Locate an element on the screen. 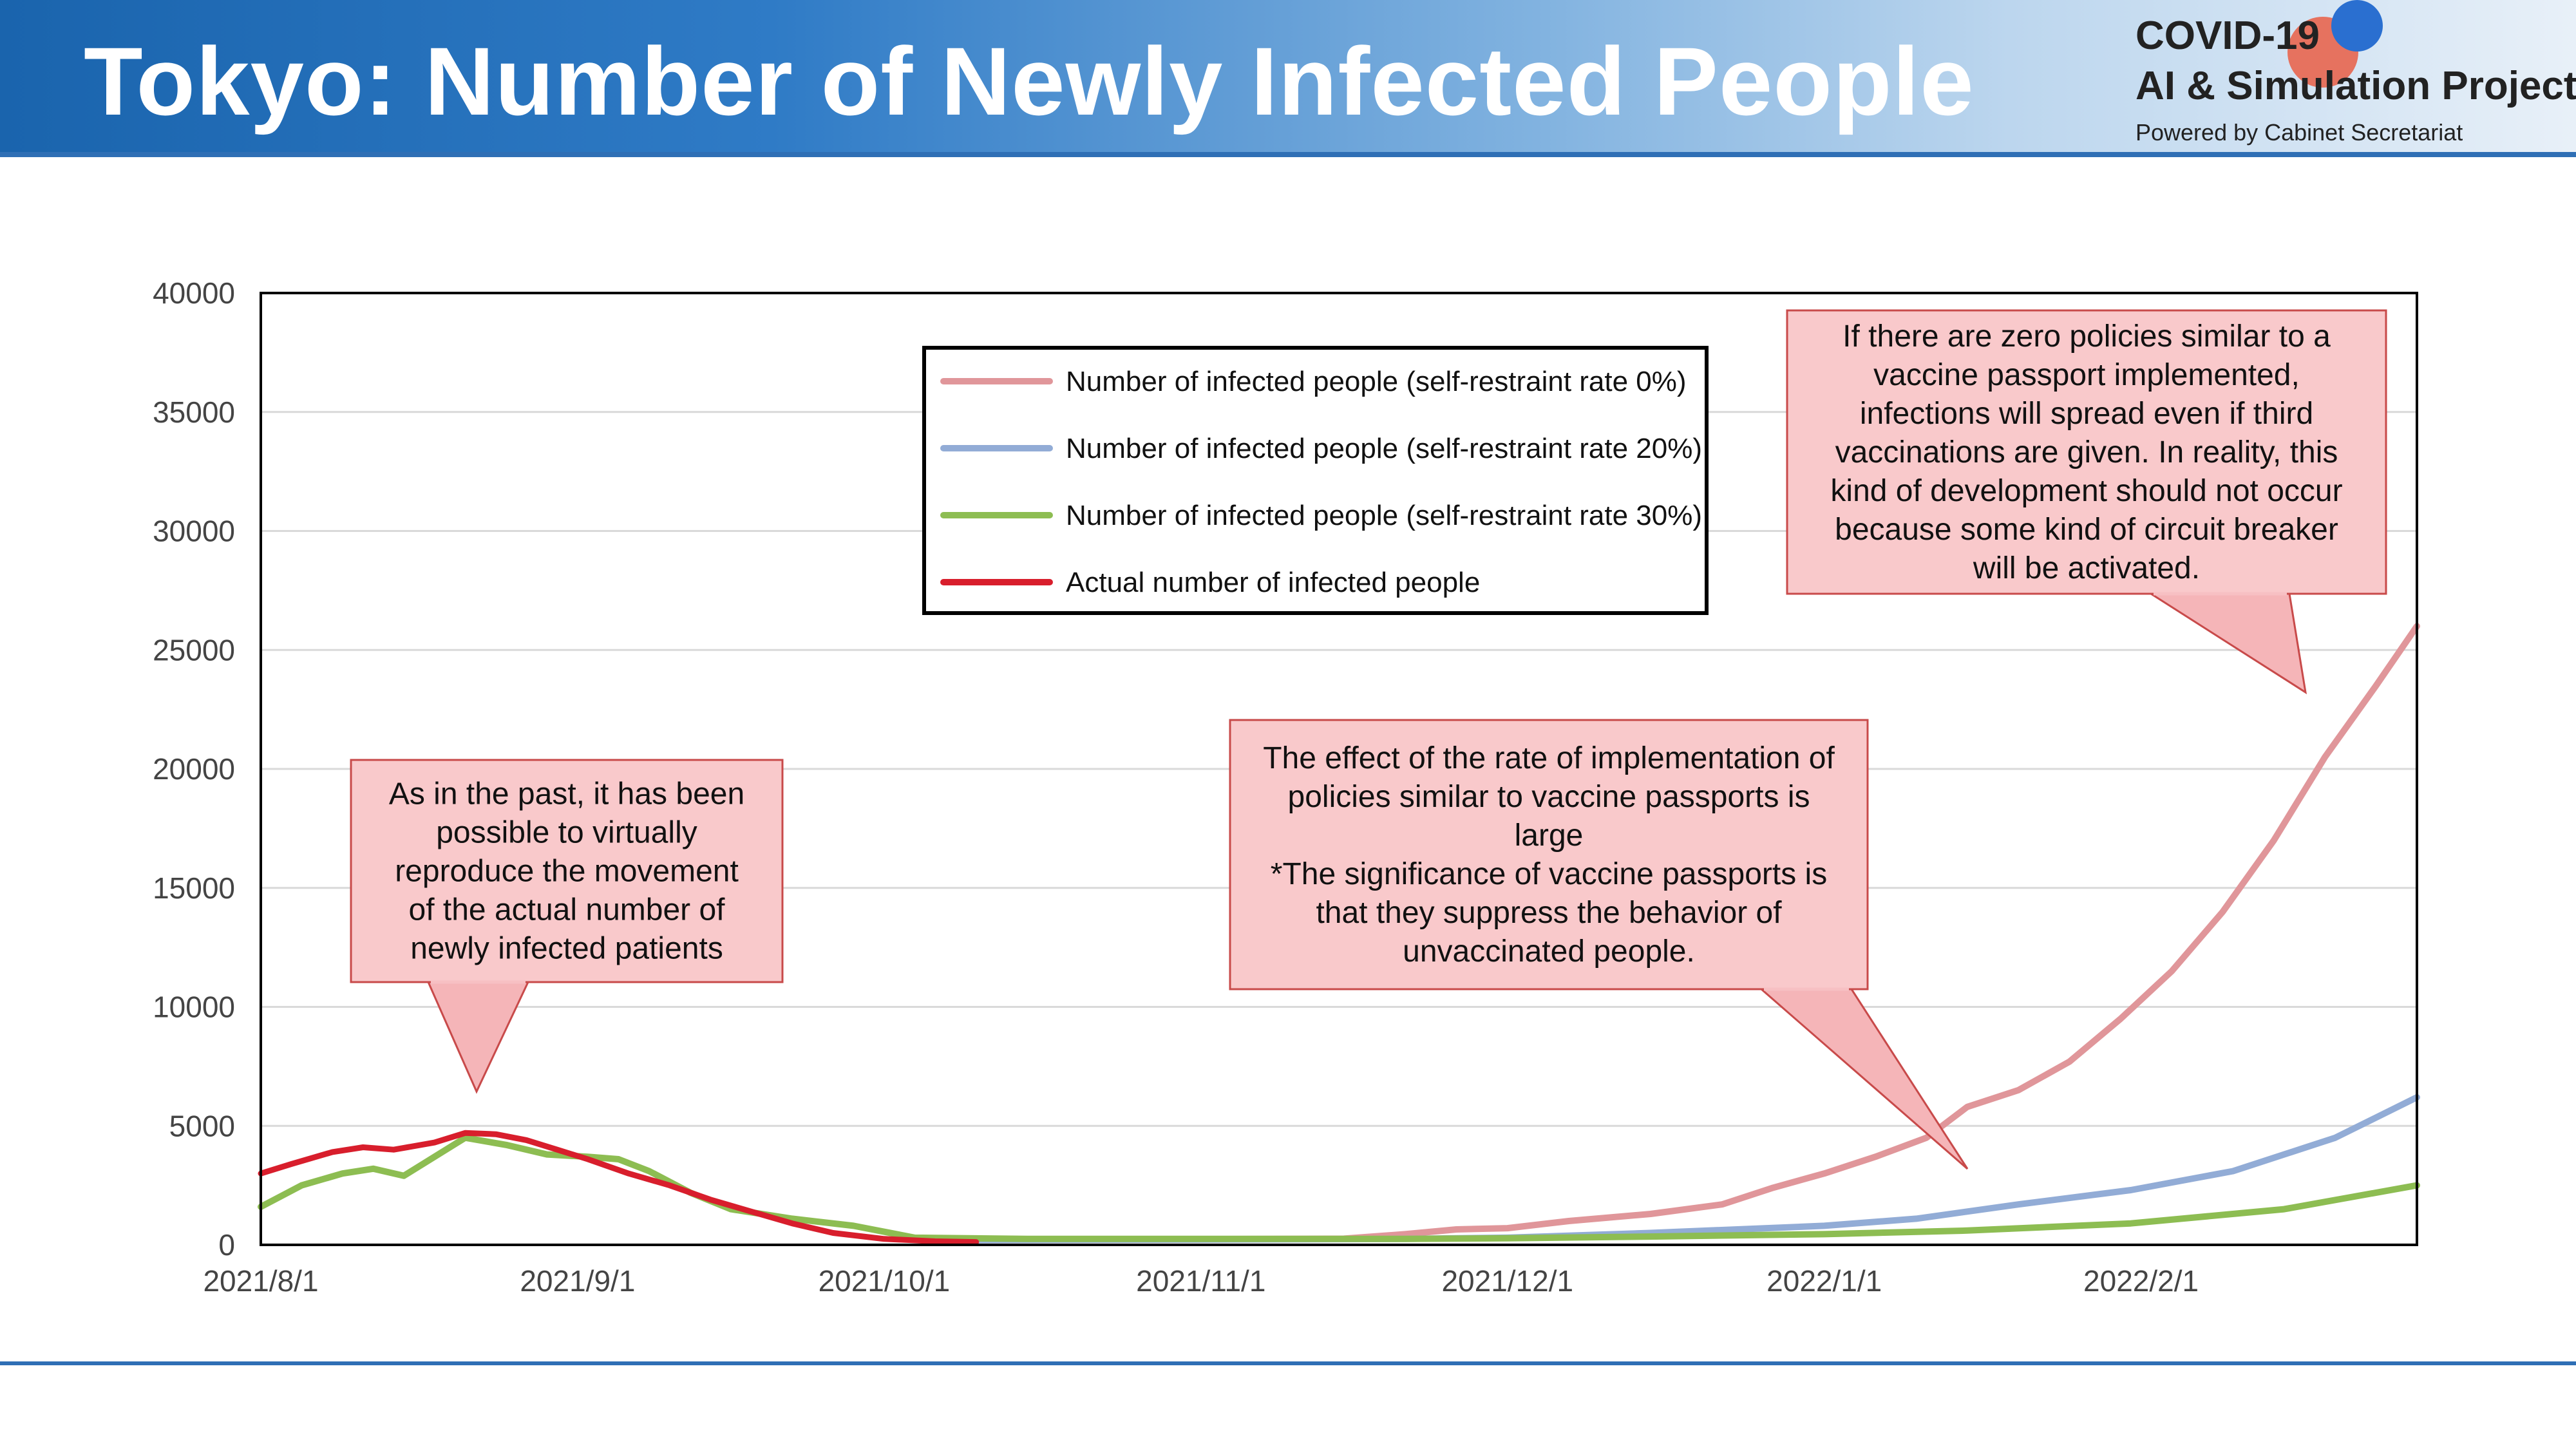  callout-text-line: kind of development should not occur is located at coordinates (2086, 491).